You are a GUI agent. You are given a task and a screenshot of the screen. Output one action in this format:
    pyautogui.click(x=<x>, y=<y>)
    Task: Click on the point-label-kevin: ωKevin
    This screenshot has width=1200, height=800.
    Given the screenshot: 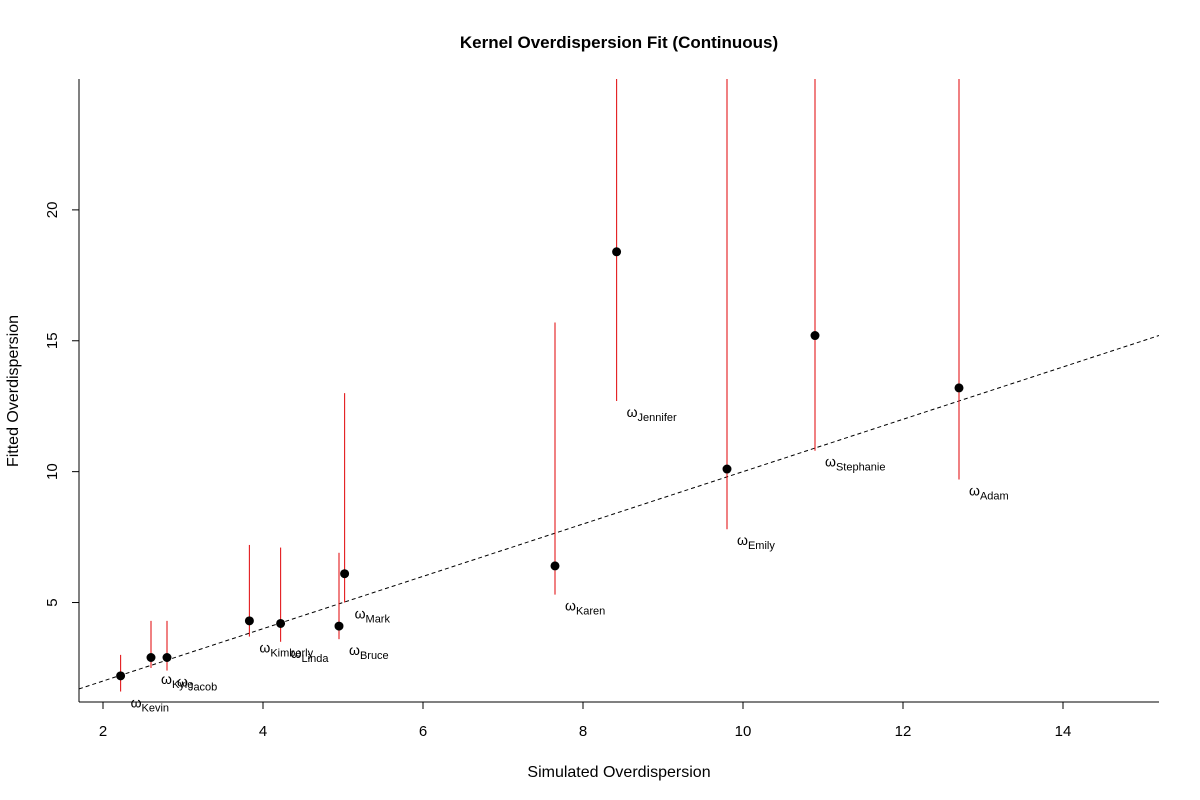 What is the action you would take?
    pyautogui.click(x=150, y=705)
    